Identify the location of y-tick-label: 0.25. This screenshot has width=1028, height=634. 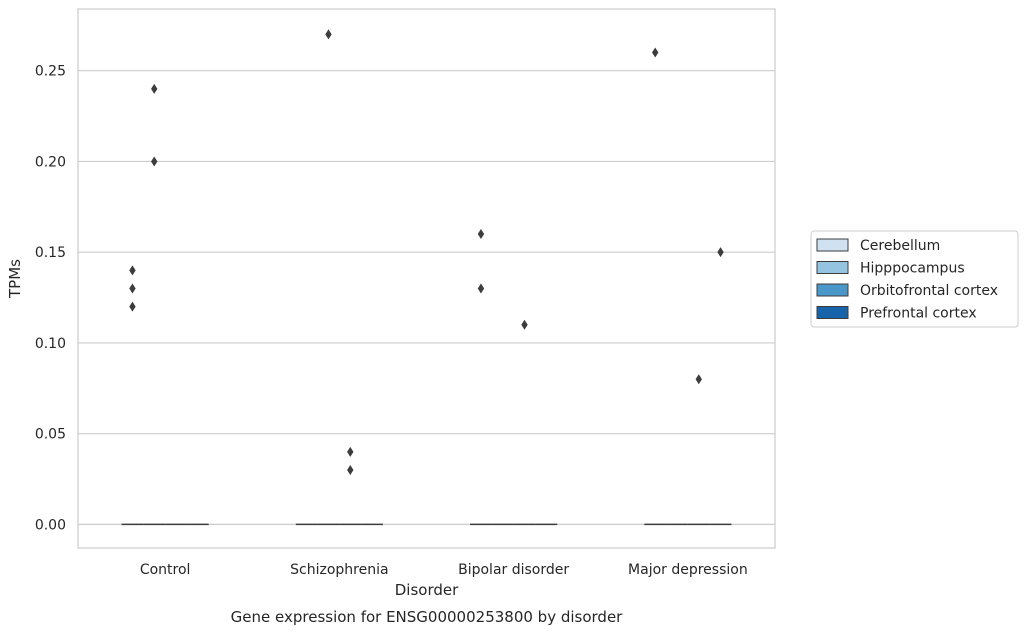
(50, 72).